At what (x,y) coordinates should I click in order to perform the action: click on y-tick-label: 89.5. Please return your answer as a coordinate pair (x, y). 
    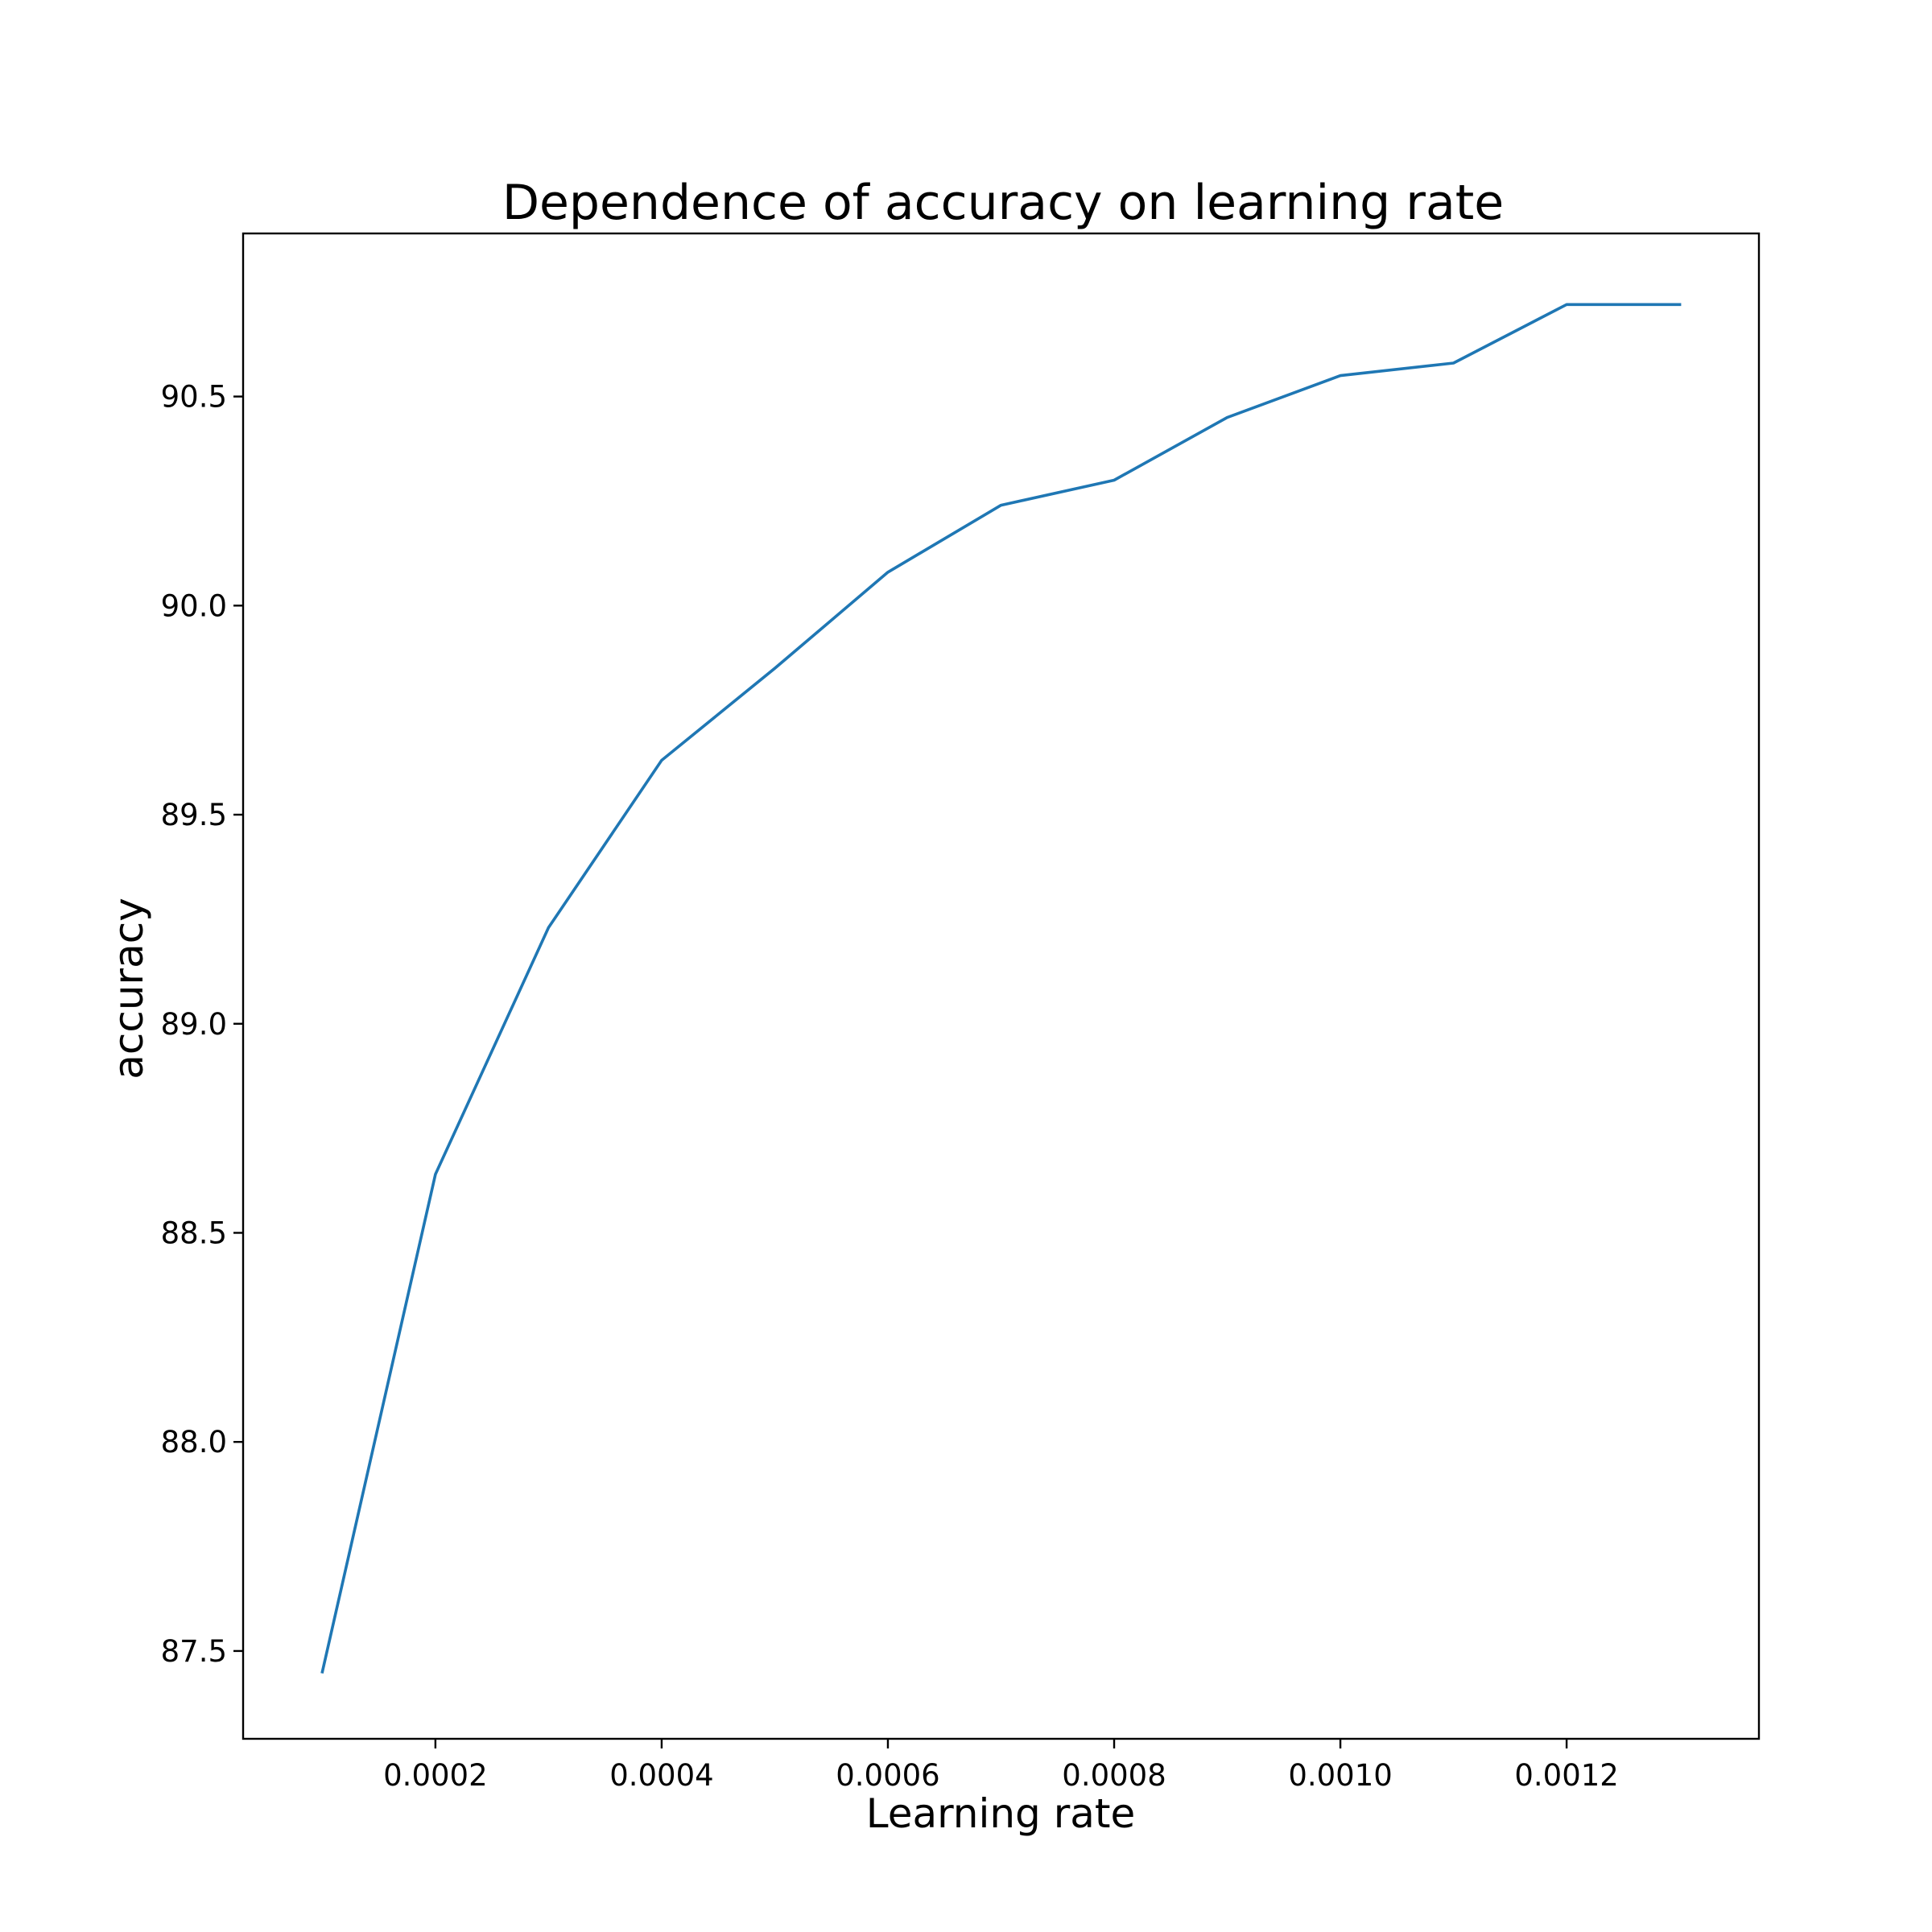
    Looking at the image, I should click on (194, 815).